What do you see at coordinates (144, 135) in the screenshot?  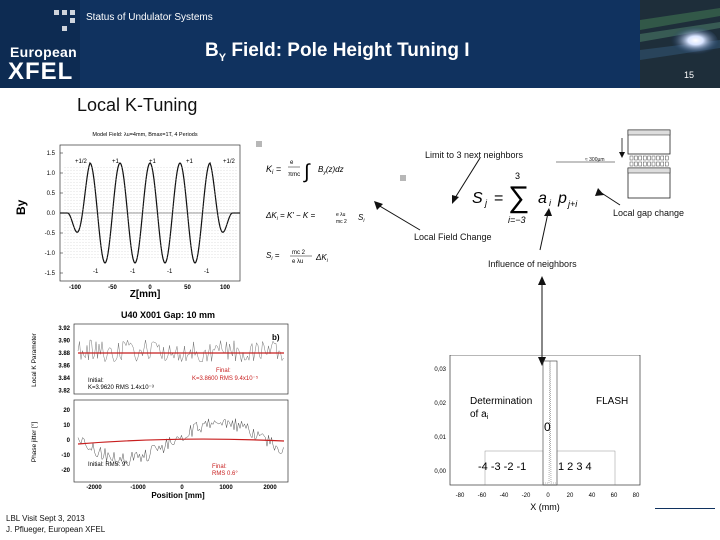 I see `field-plot-title: Model Field: λu=4mm, Bmax=1T, 4 Periods` at bounding box center [144, 135].